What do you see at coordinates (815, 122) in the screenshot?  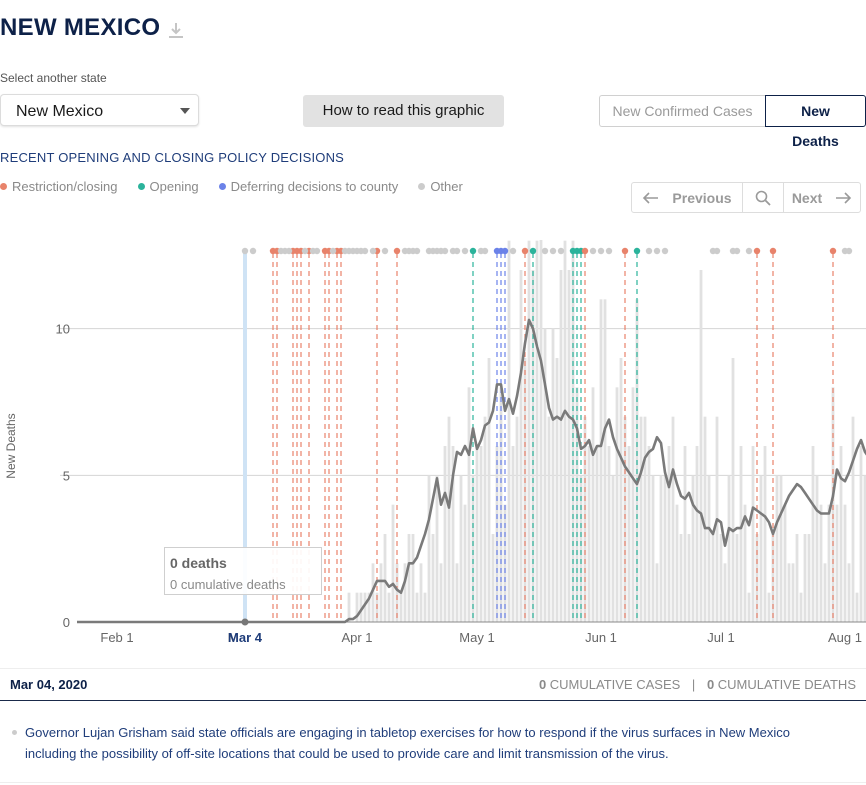 I see `new-deaths-button: New Deaths` at bounding box center [815, 122].